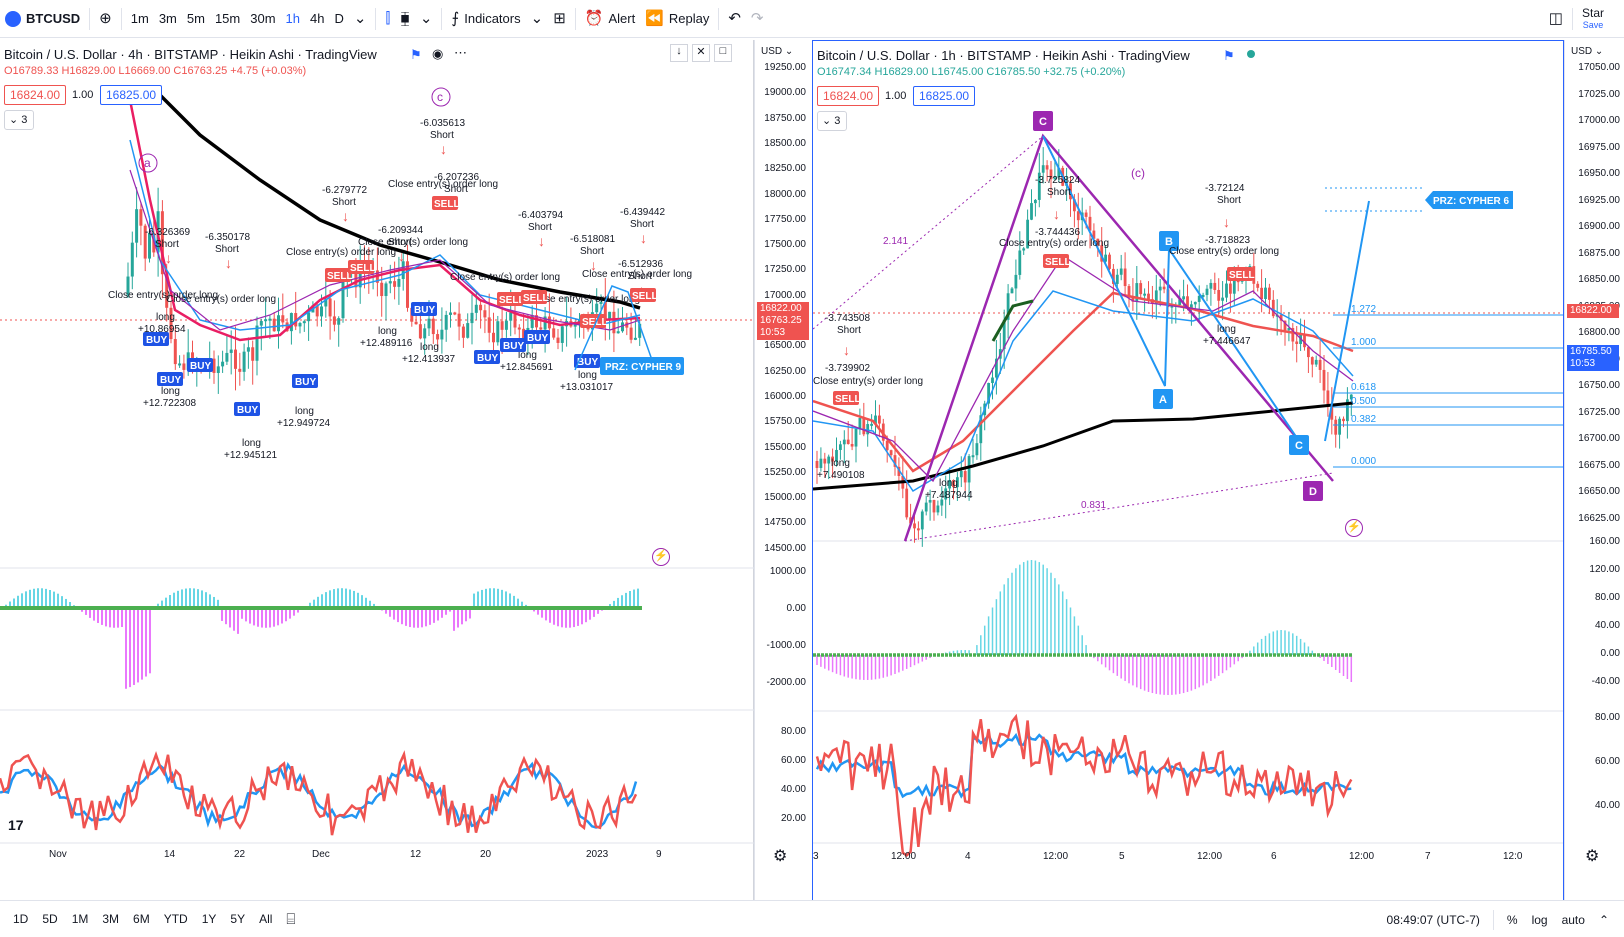 The height and width of the screenshot is (937, 1624). Describe the element at coordinates (677, 18) in the screenshot. I see `replay-button: ⏪ Replay` at that location.